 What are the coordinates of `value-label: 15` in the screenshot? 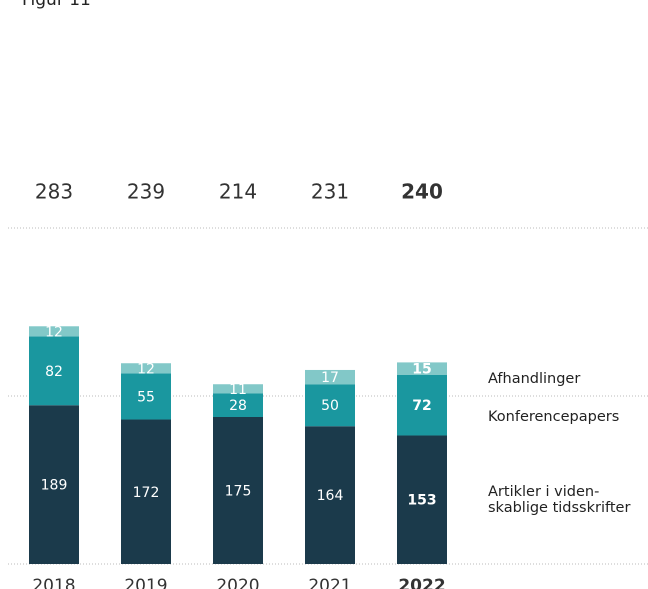 It's located at (421, 370).